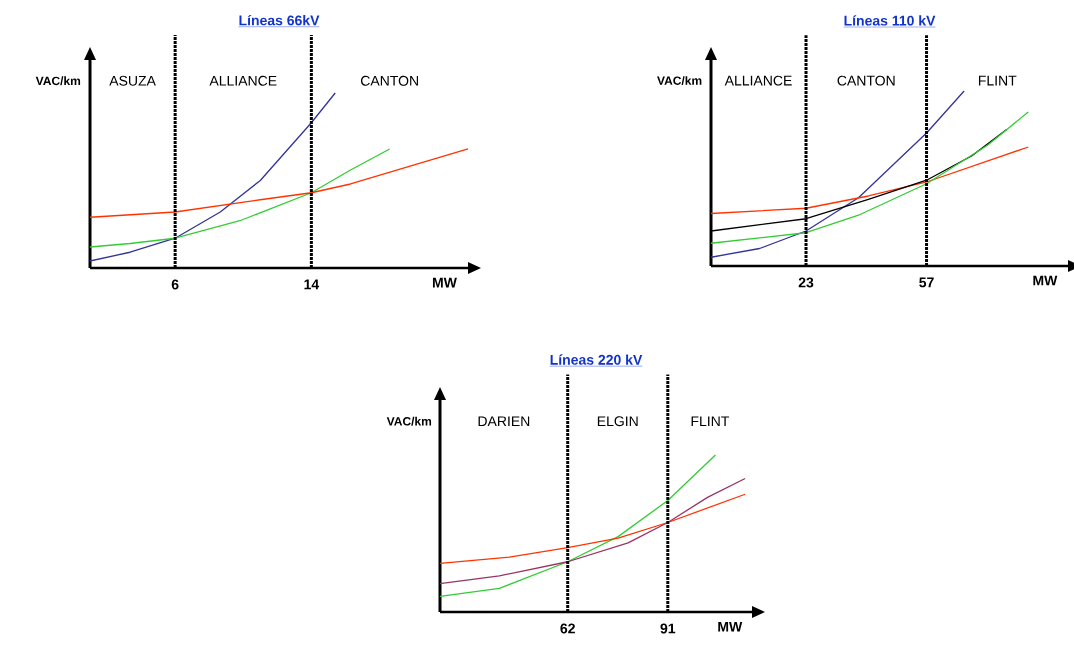 This screenshot has height=648, width=1074. I want to click on chart-title: Líneas 66kV, so click(279, 20).